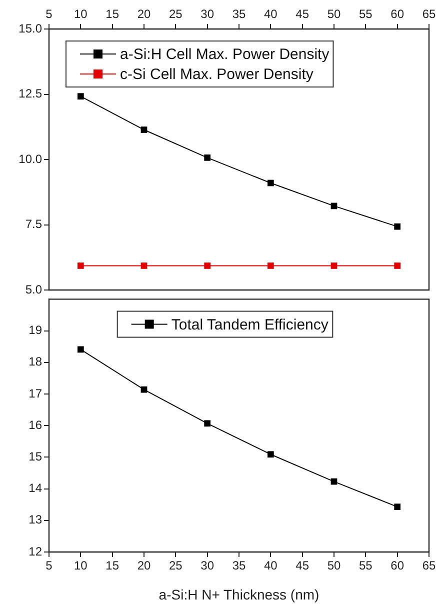  I want to click on y-tick-label: 16, so click(35, 425).